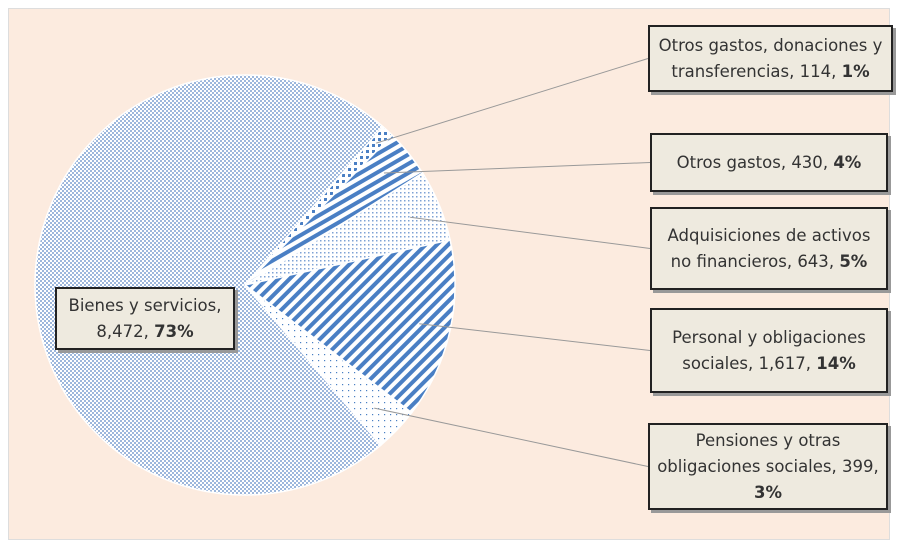 The image size is (897, 546). Describe the element at coordinates (836, 363) in the screenshot. I see `label-part: 14%` at that location.